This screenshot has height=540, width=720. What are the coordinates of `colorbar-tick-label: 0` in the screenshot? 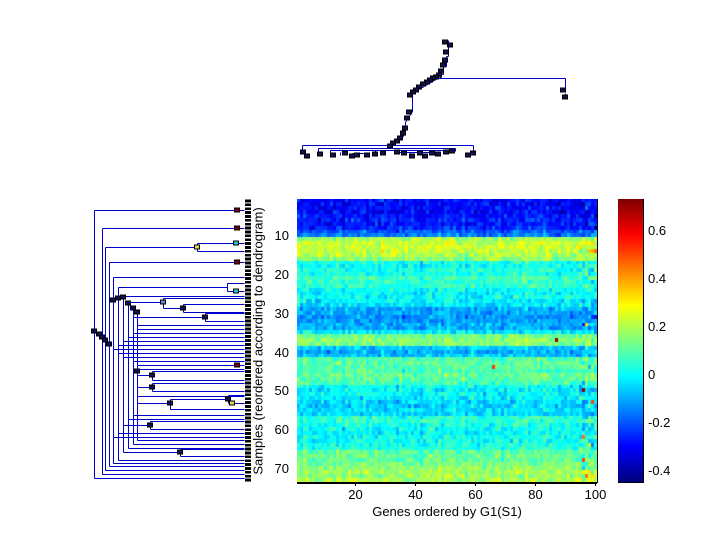 It's located at (652, 374).